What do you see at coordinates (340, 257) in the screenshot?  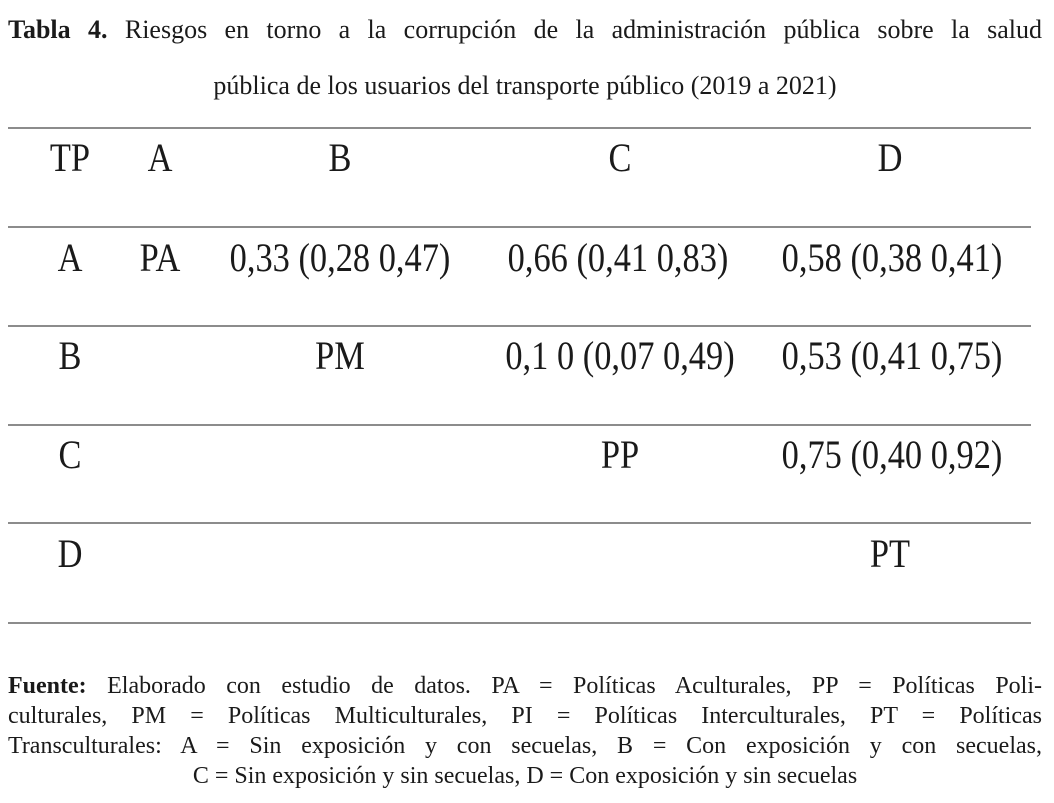 I see `table-cell: 0,33 (0,28 0,47)` at bounding box center [340, 257].